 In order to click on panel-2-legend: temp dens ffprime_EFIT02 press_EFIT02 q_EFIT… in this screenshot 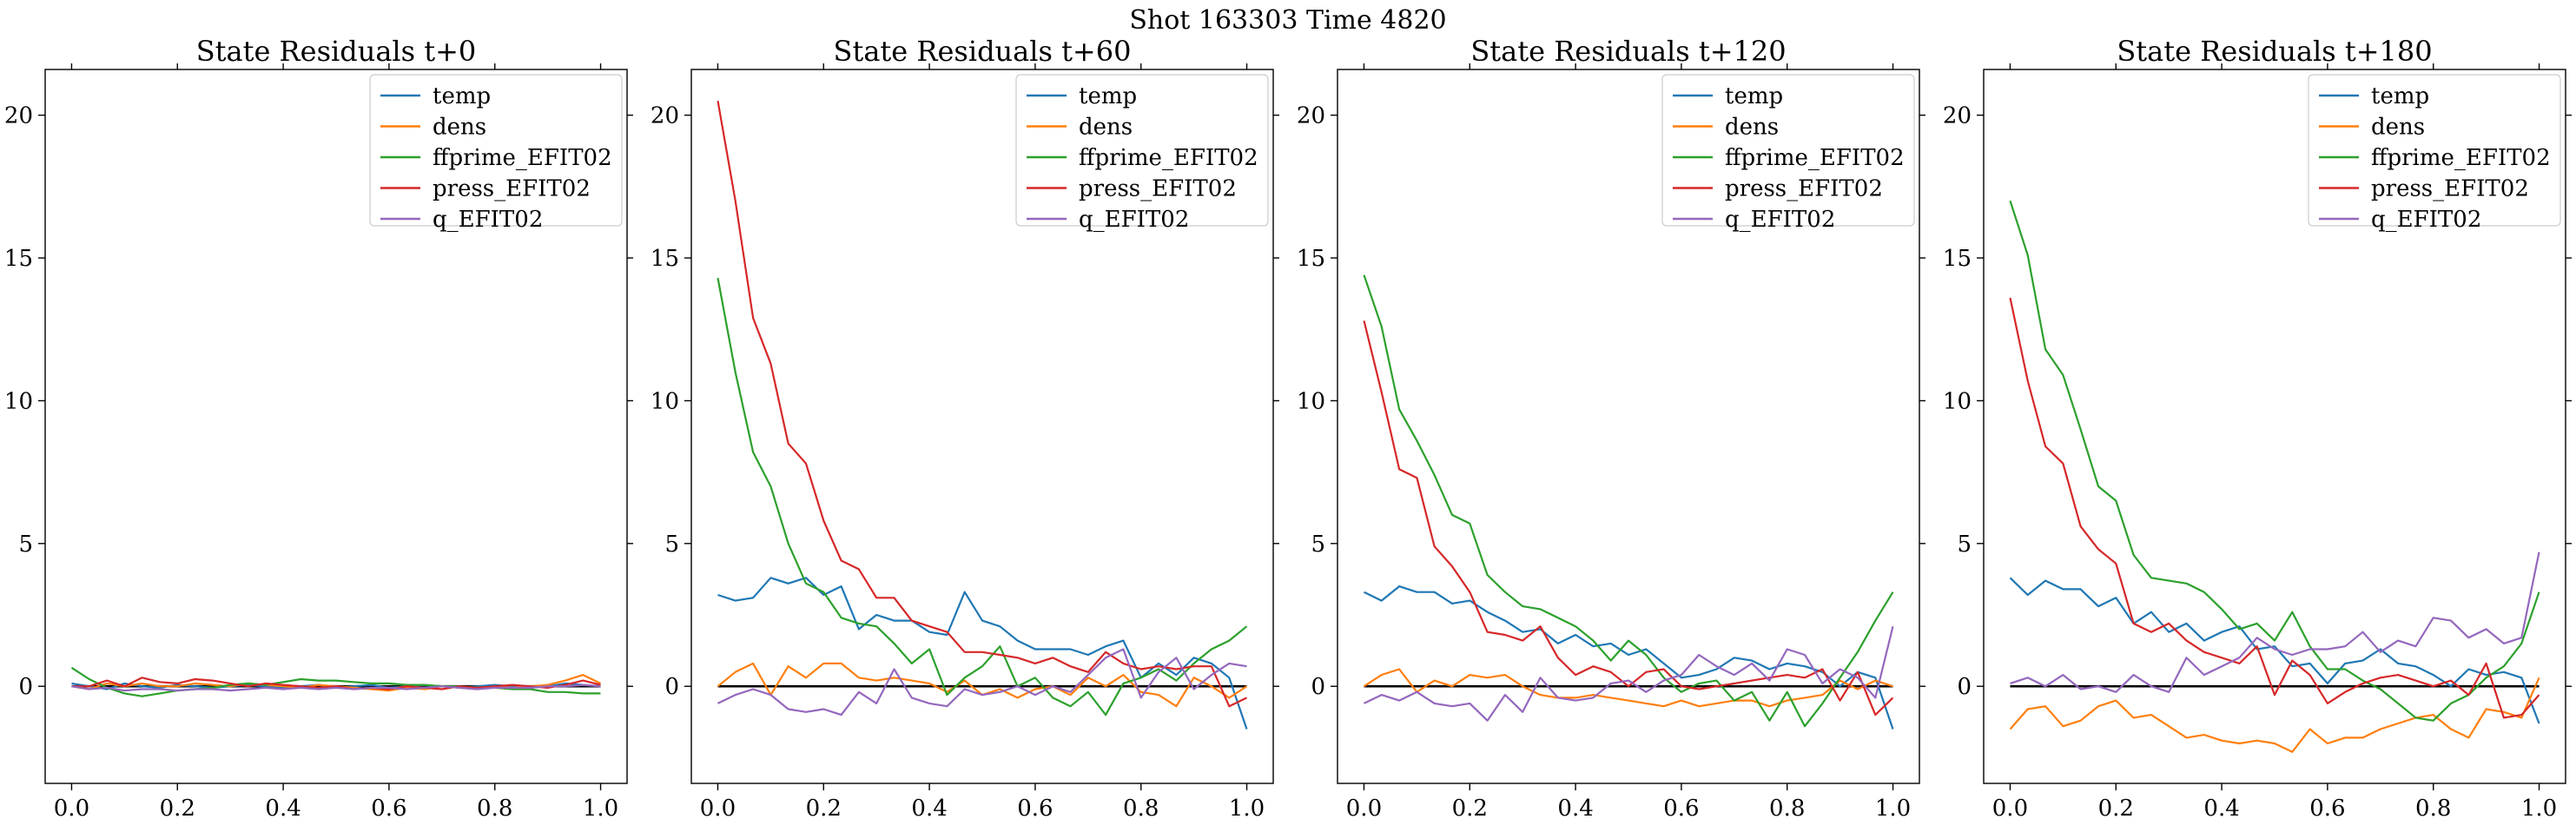, I will do `click(1788, 153)`.